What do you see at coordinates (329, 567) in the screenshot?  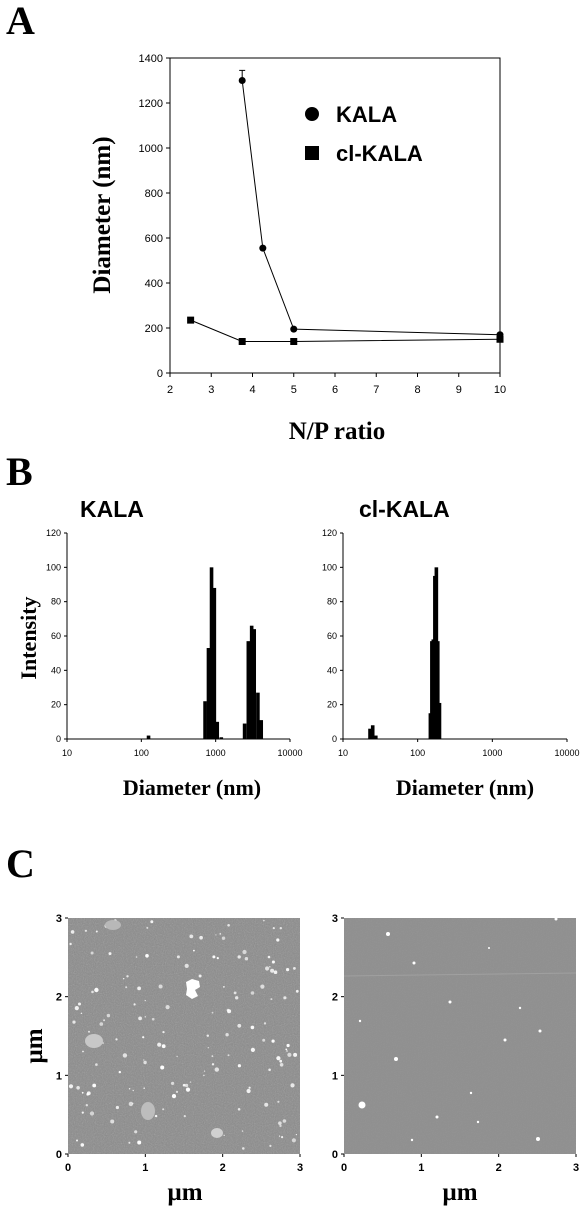 I see `y-tick-label: 100` at bounding box center [329, 567].